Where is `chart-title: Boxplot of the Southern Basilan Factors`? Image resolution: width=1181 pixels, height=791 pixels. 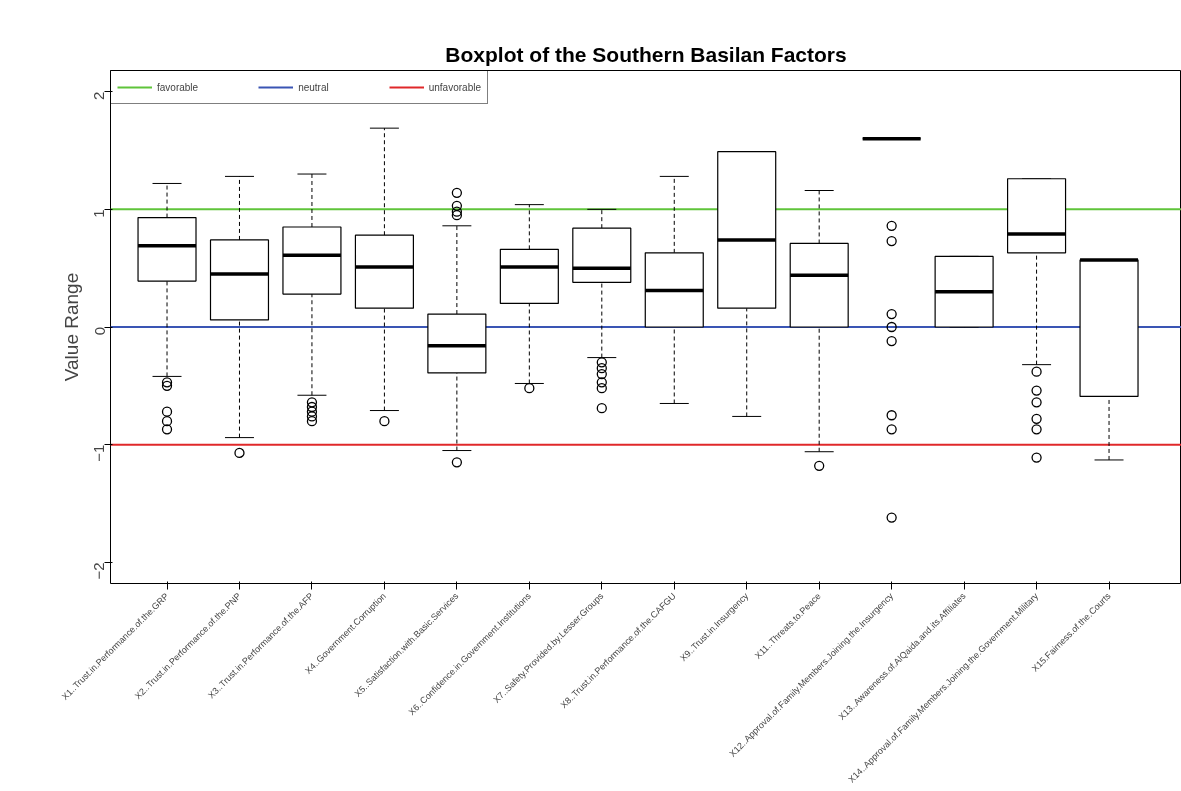
chart-title: Boxplot of the Southern Basilan Factors is located at coordinates (646, 54).